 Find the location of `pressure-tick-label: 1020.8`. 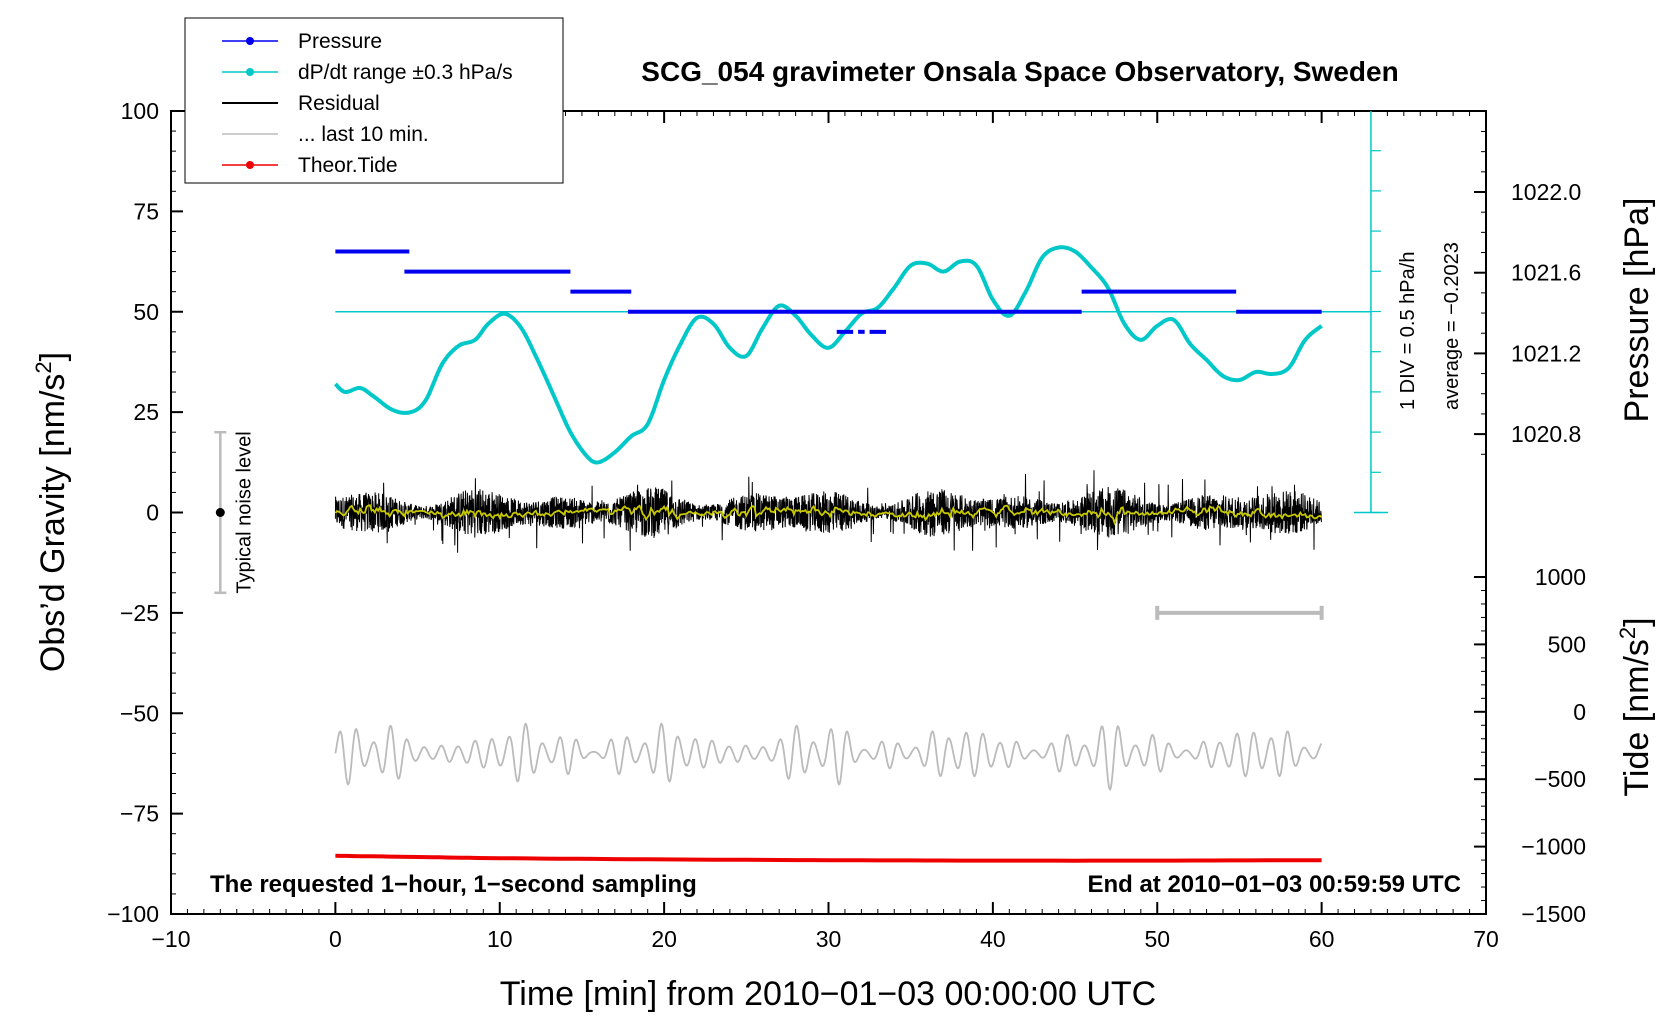

pressure-tick-label: 1020.8 is located at coordinates (1546, 434).